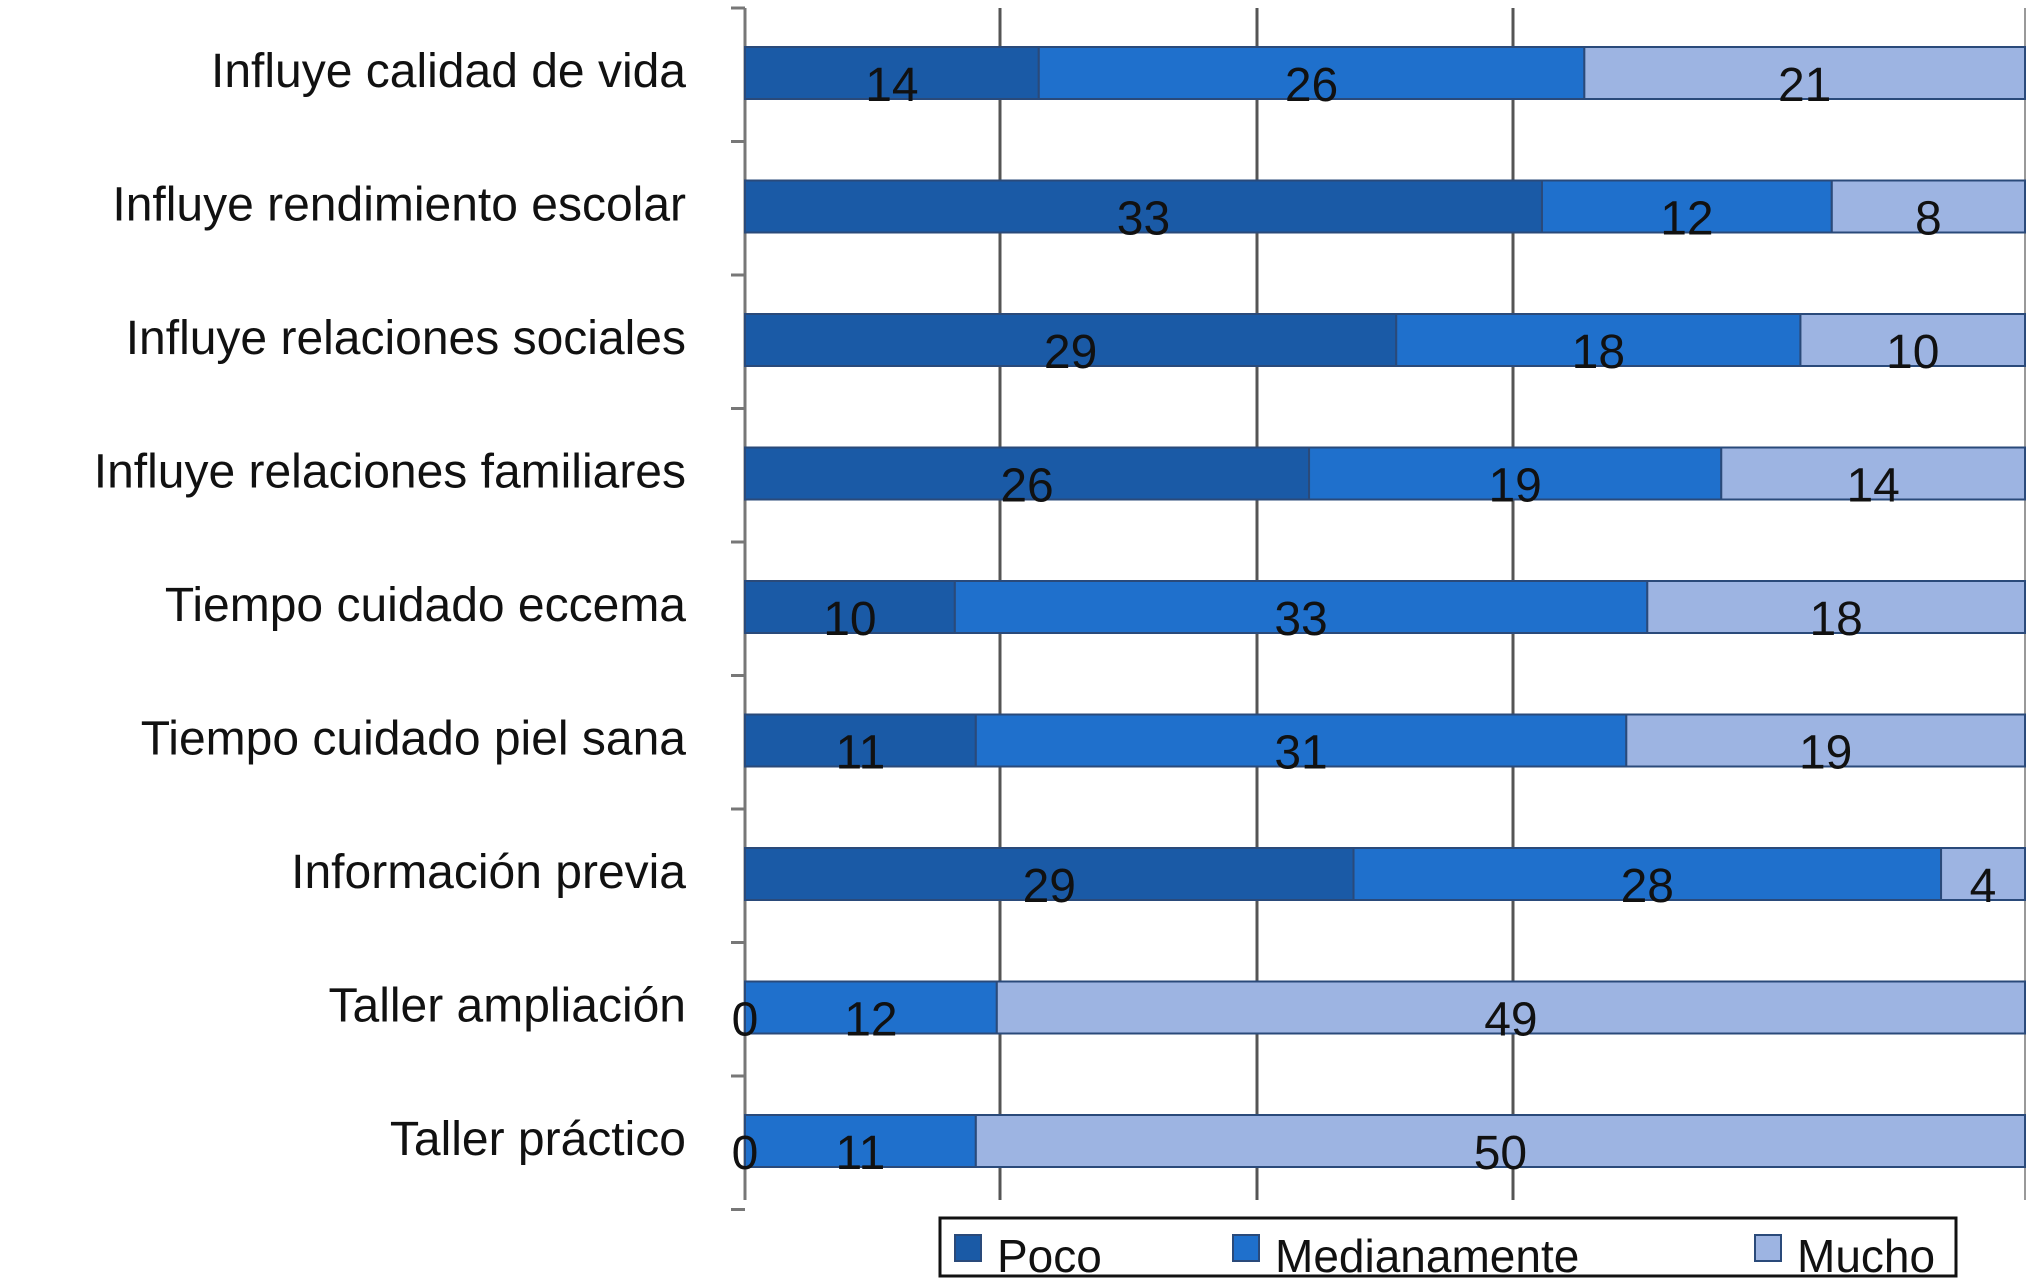  Describe the element at coordinates (488, 872) in the screenshot. I see `category-label: Información previa` at that location.